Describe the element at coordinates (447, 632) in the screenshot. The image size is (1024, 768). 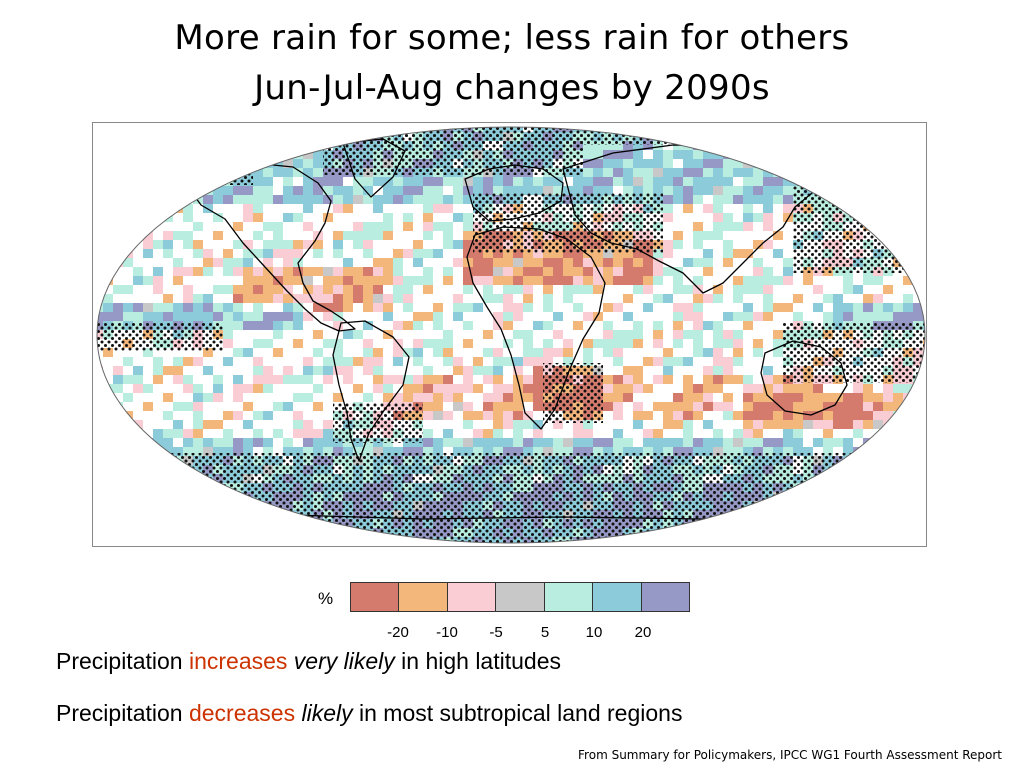
I see `legend-tick: -10` at that location.